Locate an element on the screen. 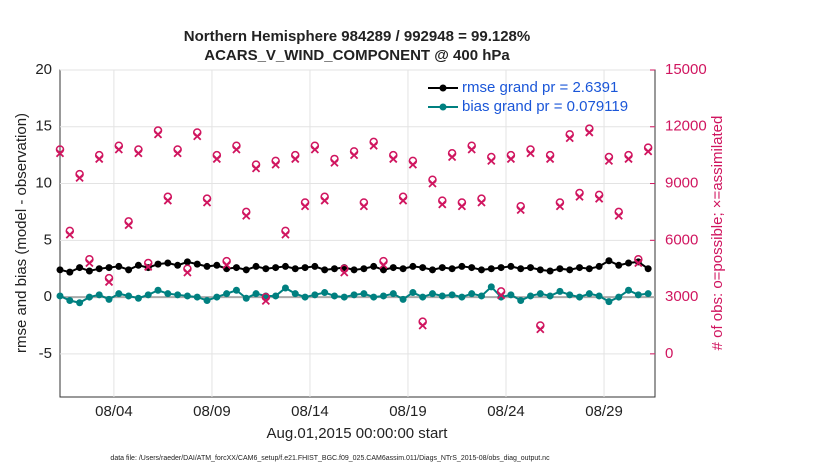 Image resolution: width=830 pixels, height=470 pixels. y-tick-label: 20 is located at coordinates (43, 69).